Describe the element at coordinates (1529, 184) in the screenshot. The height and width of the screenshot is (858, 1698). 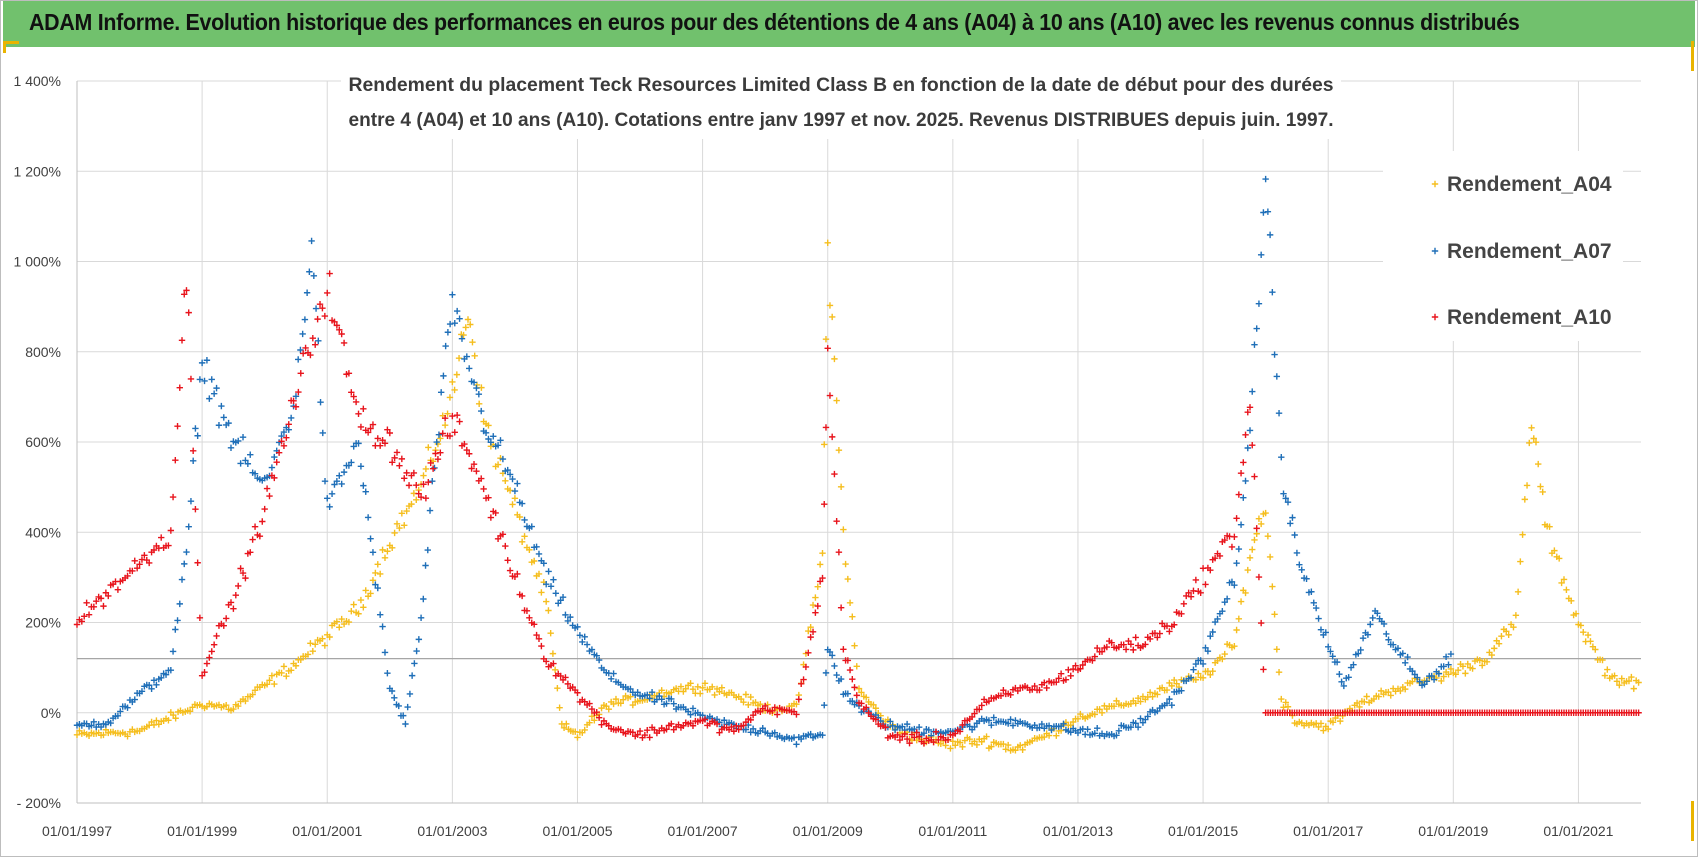
I see `legend-entry: Rendement_A04` at that location.